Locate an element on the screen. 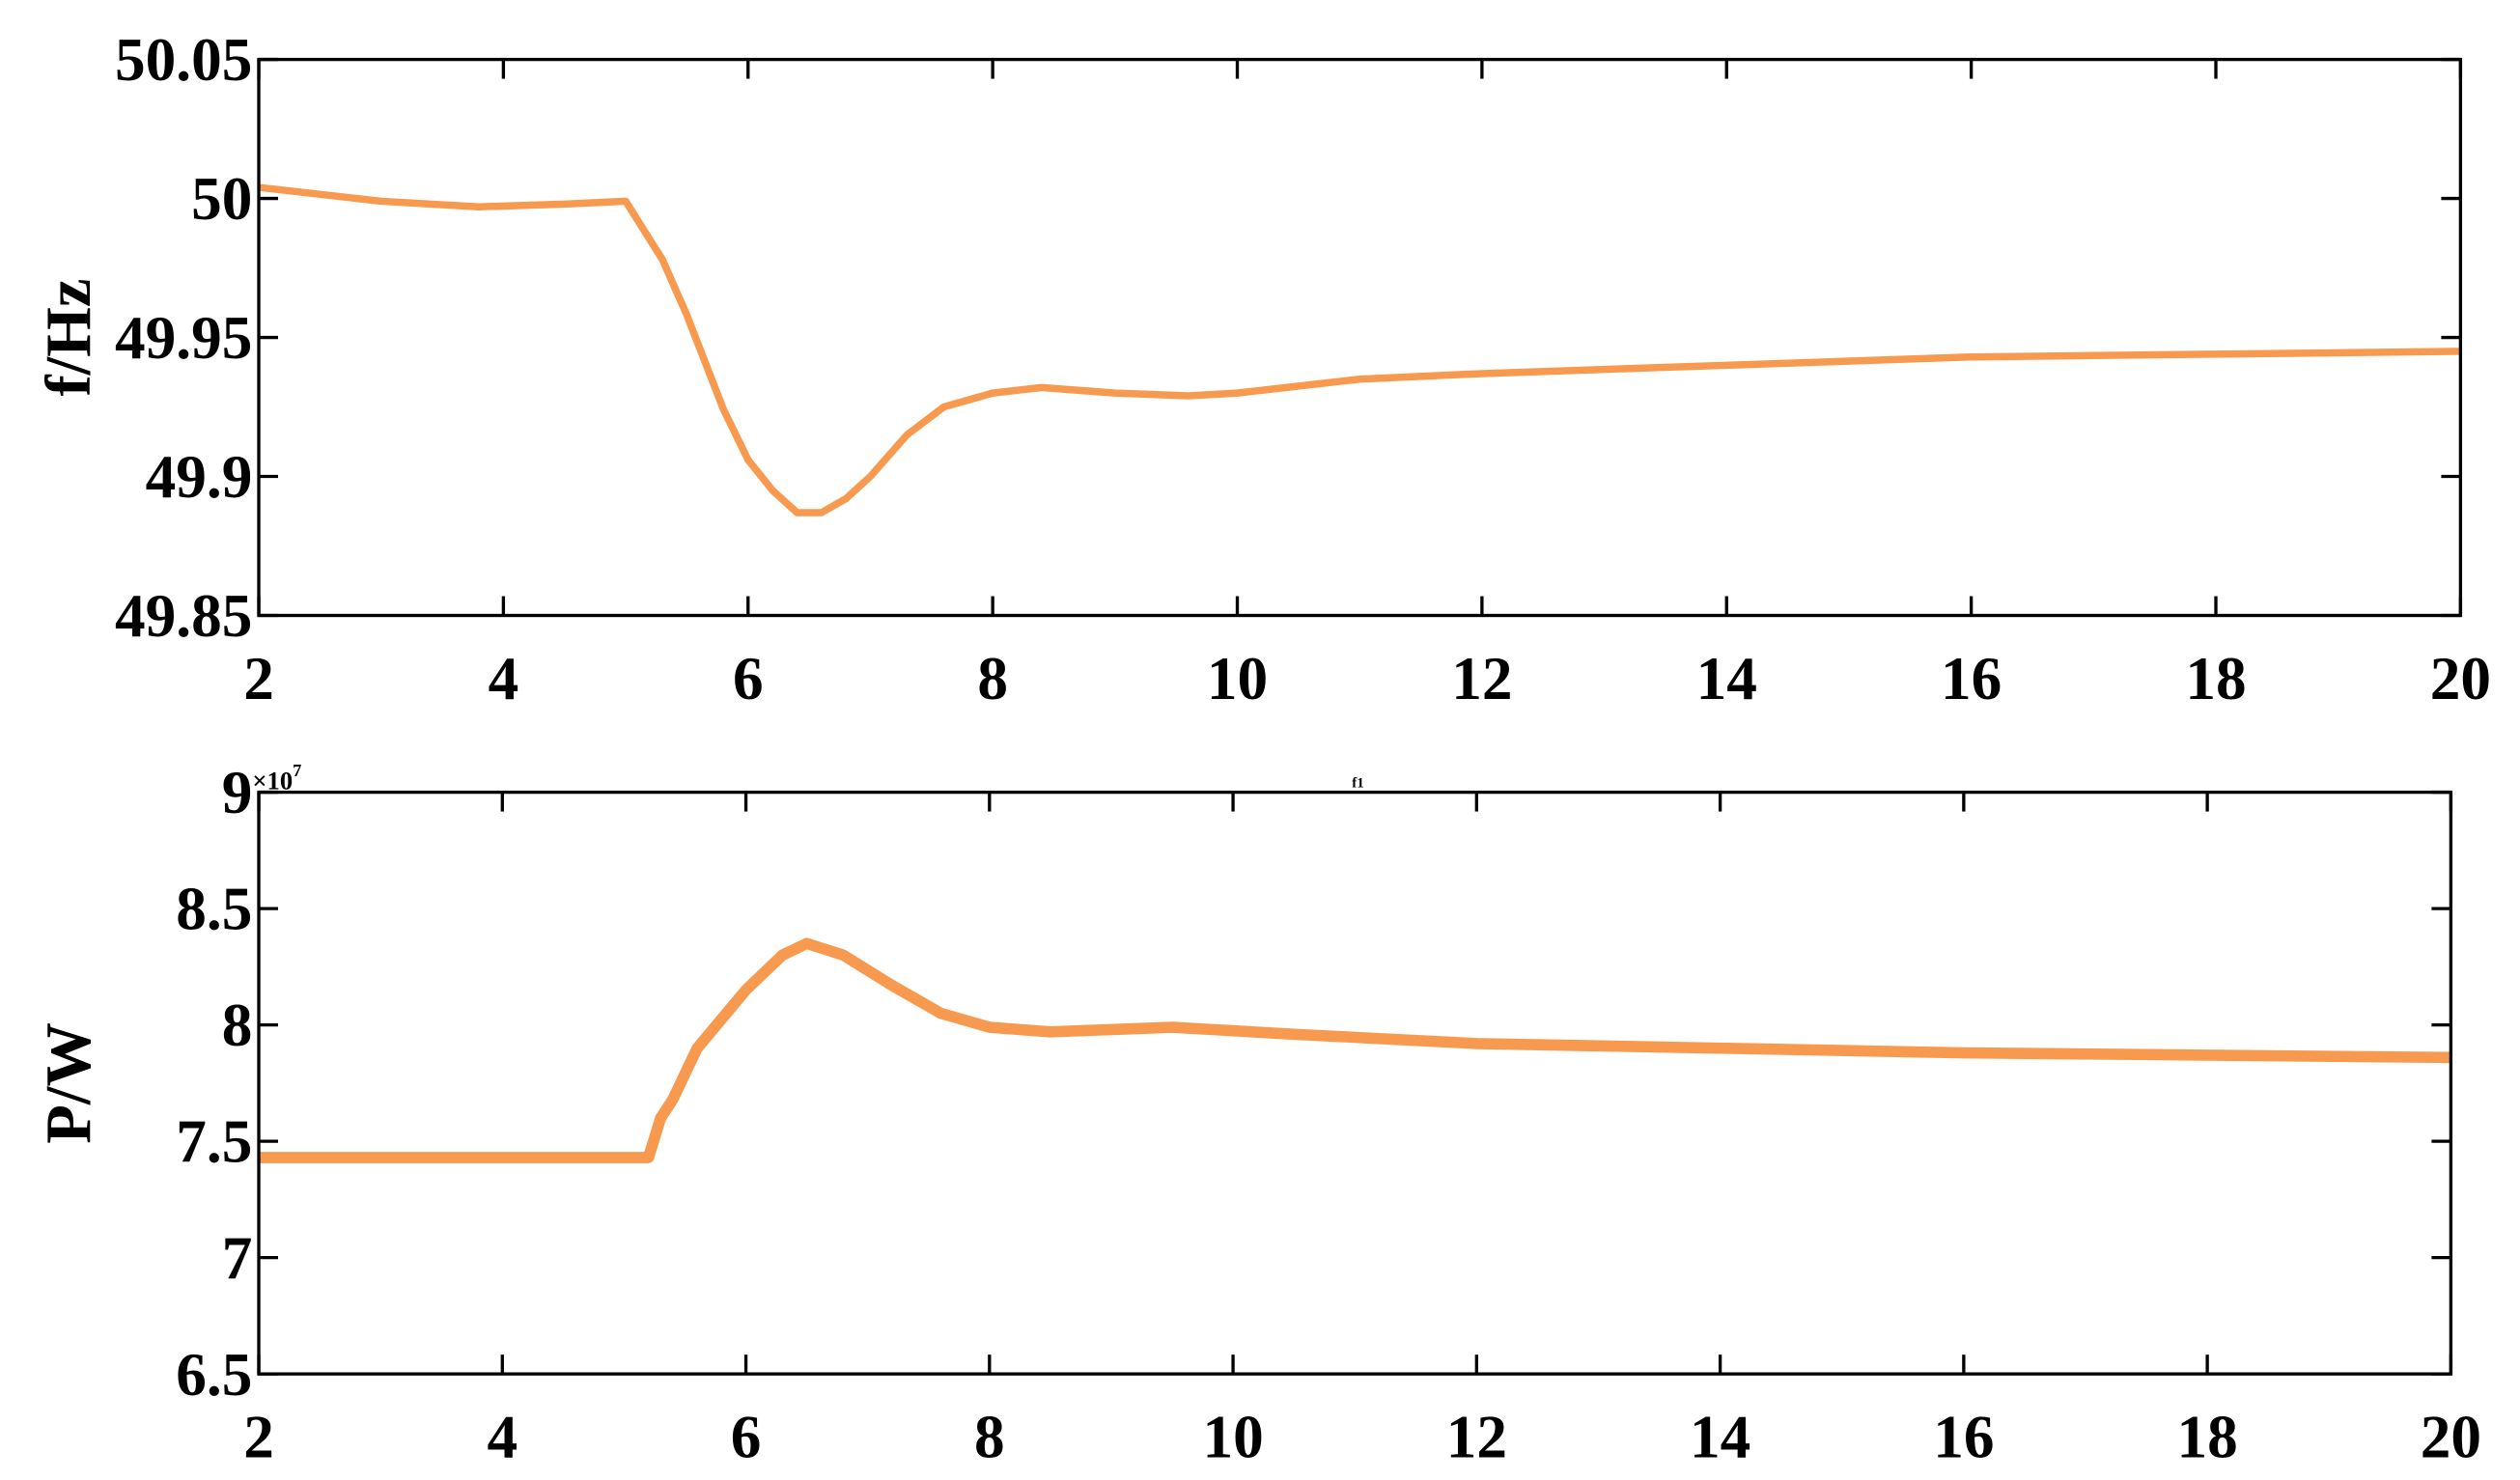 The width and height of the screenshot is (2520, 1480). y-axis-label: f/Hz is located at coordinates (69, 338).